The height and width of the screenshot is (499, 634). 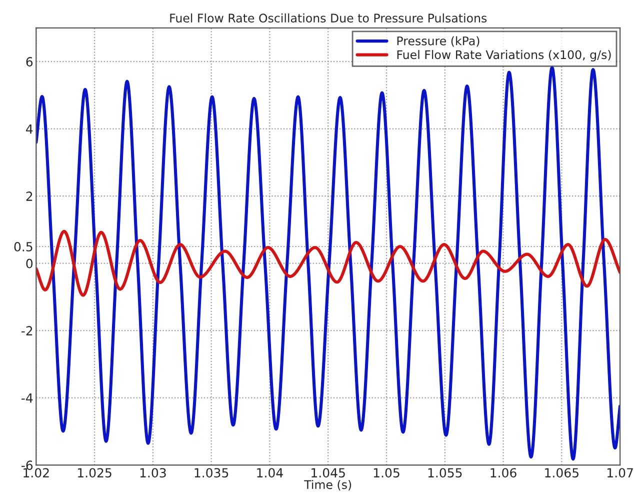 I want to click on x-tick-label: 1.04, so click(x=270, y=473).